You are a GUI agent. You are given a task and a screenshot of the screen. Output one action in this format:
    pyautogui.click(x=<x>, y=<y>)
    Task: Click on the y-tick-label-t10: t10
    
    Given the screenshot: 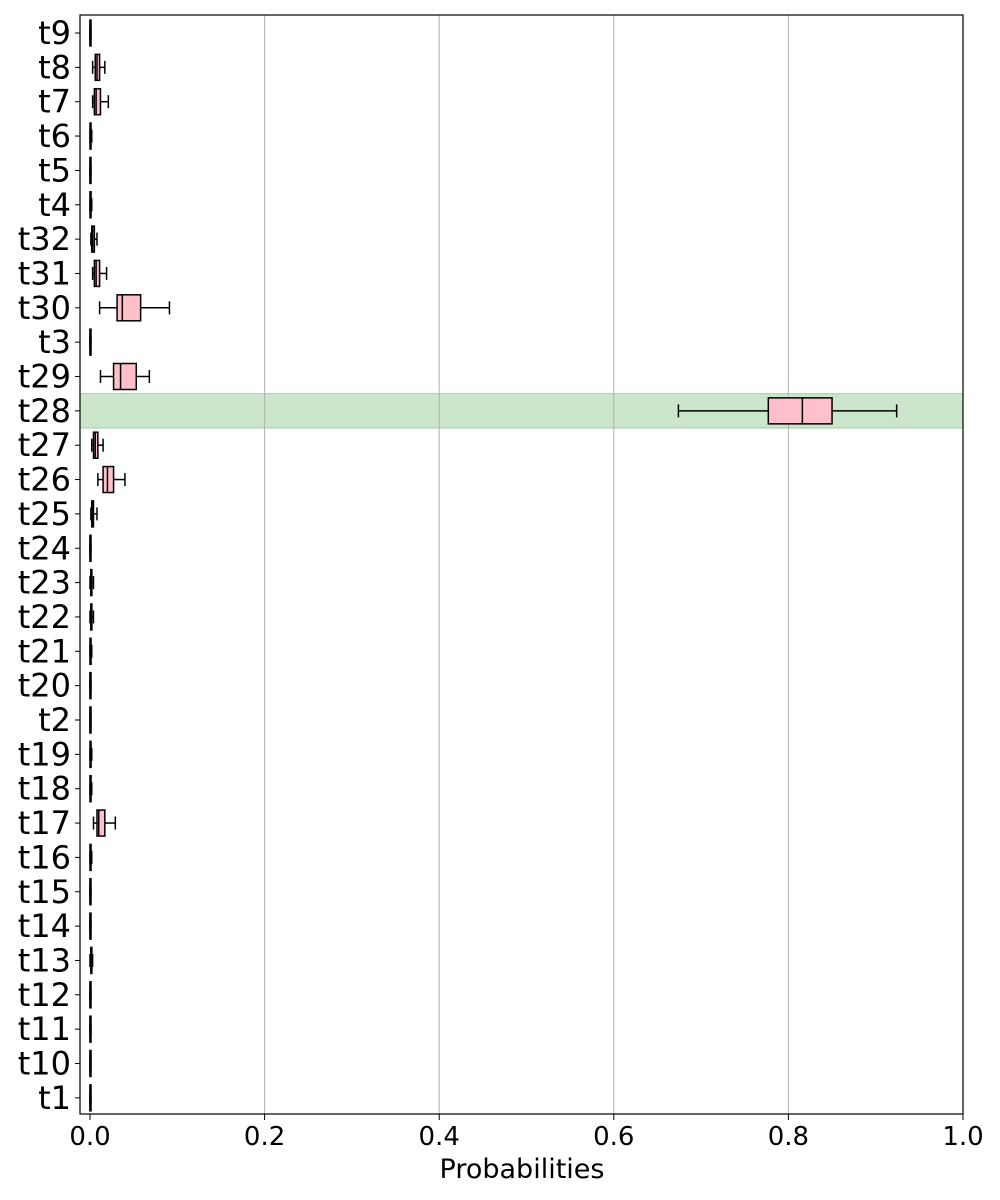 What is the action you would take?
    pyautogui.click(x=44, y=1064)
    